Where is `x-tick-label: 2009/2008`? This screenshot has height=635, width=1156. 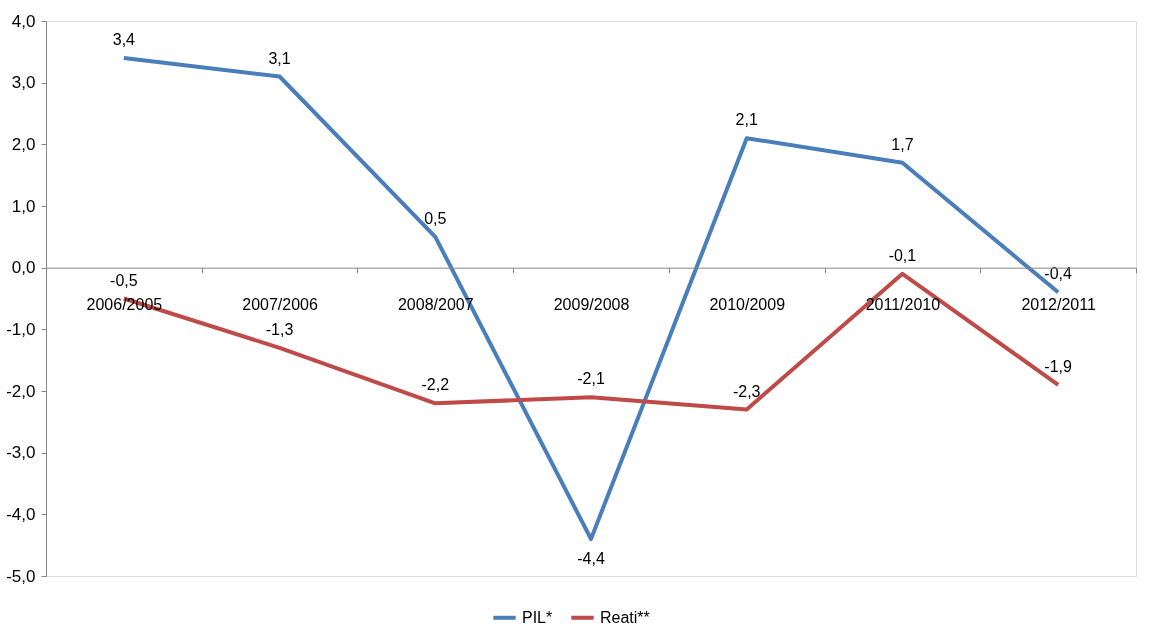
x-tick-label: 2009/2008 is located at coordinates (591, 305).